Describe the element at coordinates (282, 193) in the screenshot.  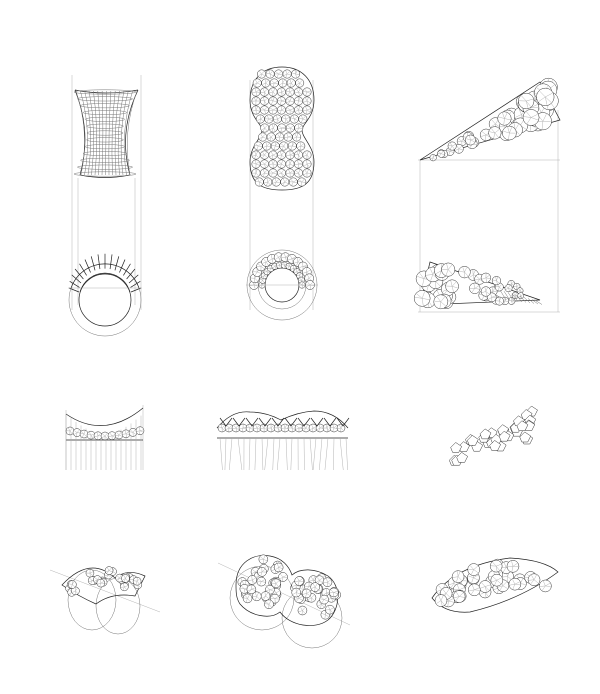
I see `peanut-shell-view` at that location.